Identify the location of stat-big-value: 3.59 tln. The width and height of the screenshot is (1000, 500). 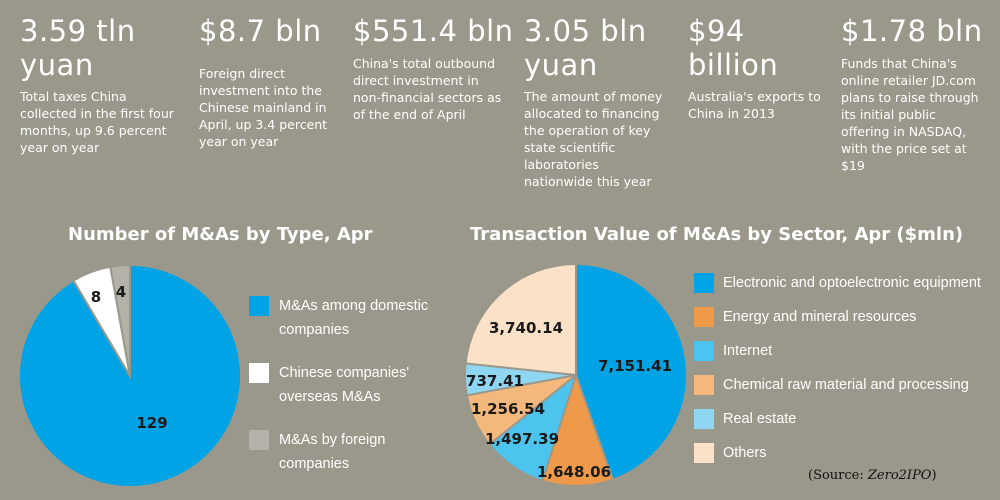
(78, 31).